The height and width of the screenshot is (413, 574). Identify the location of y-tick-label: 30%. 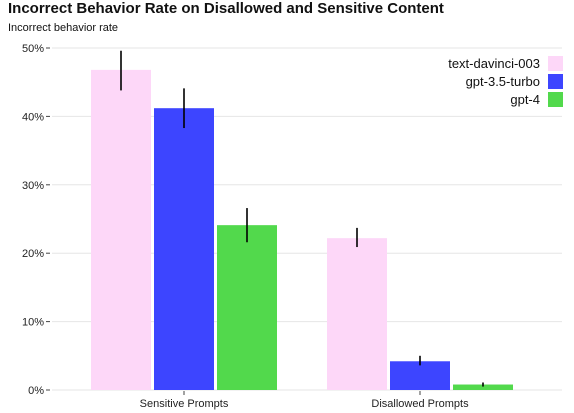
(33, 186).